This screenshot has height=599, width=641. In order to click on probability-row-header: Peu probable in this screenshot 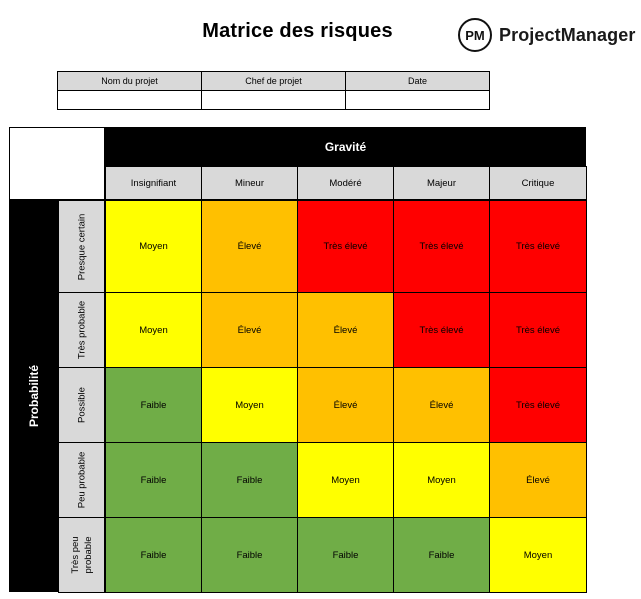, I will do `click(81, 480)`.